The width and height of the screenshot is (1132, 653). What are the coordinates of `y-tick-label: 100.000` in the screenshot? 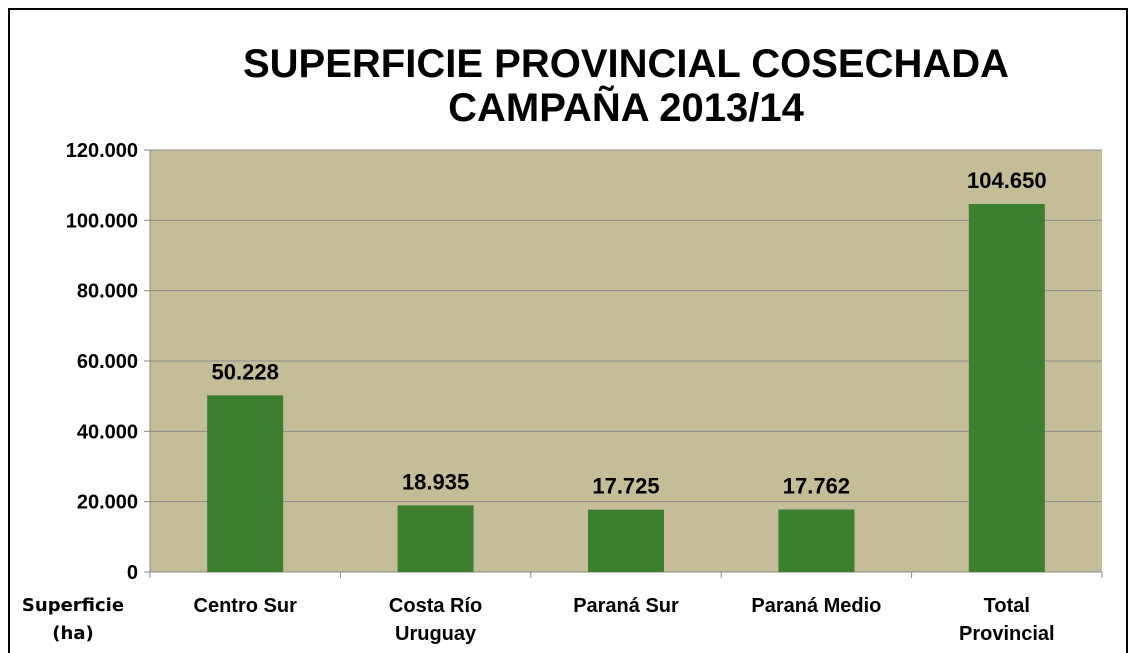 It's located at (102, 221).